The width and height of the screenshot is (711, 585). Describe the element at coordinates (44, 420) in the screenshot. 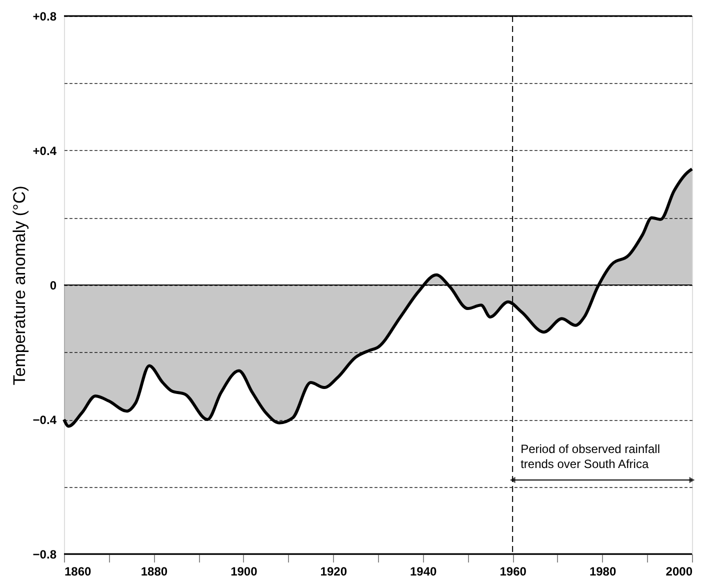

I see `y-tick-label: −0.4` at that location.